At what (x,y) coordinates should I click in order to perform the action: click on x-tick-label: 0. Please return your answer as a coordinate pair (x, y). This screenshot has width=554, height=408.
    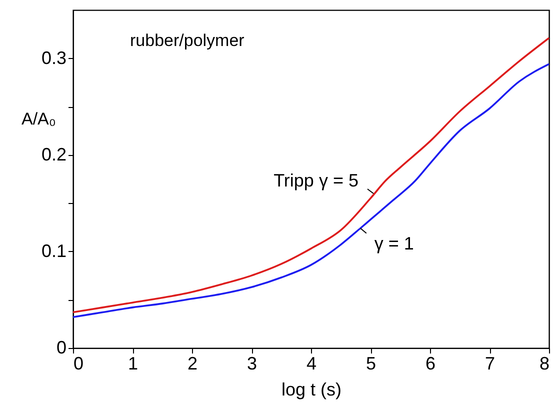
    Looking at the image, I should click on (79, 364).